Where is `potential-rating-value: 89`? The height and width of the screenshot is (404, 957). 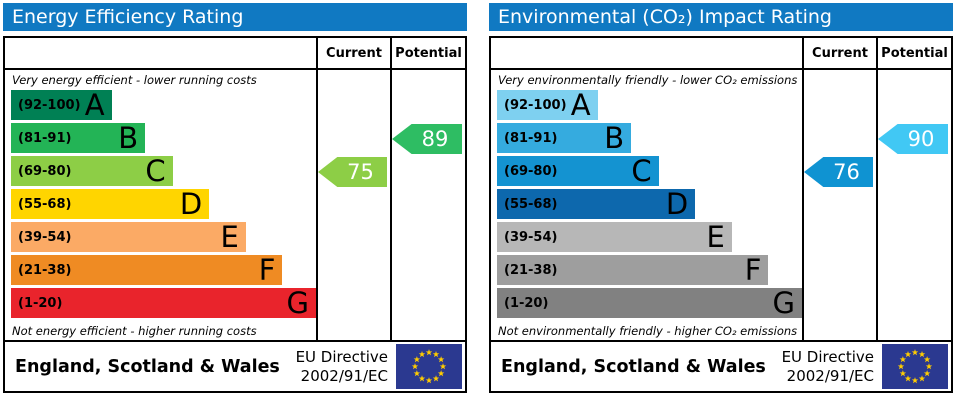 potential-rating-value: 89 is located at coordinates (435, 139).